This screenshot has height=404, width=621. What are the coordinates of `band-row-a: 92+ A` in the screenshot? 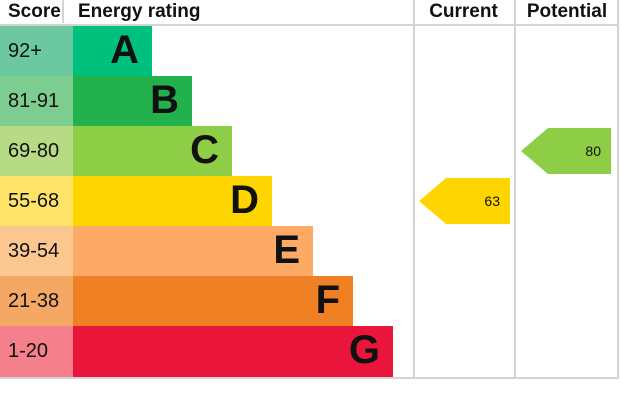 It's located at (206, 51).